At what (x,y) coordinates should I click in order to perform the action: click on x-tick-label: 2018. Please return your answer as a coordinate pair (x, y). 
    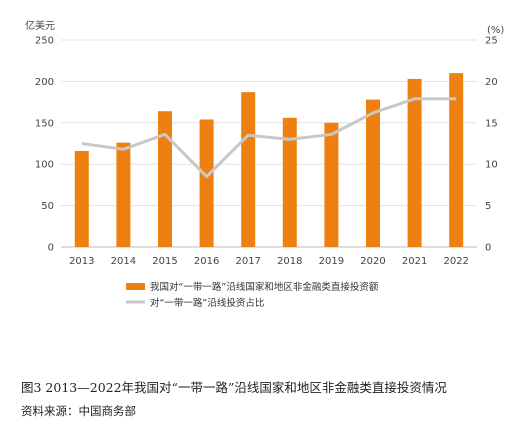
    Looking at the image, I should click on (289, 261).